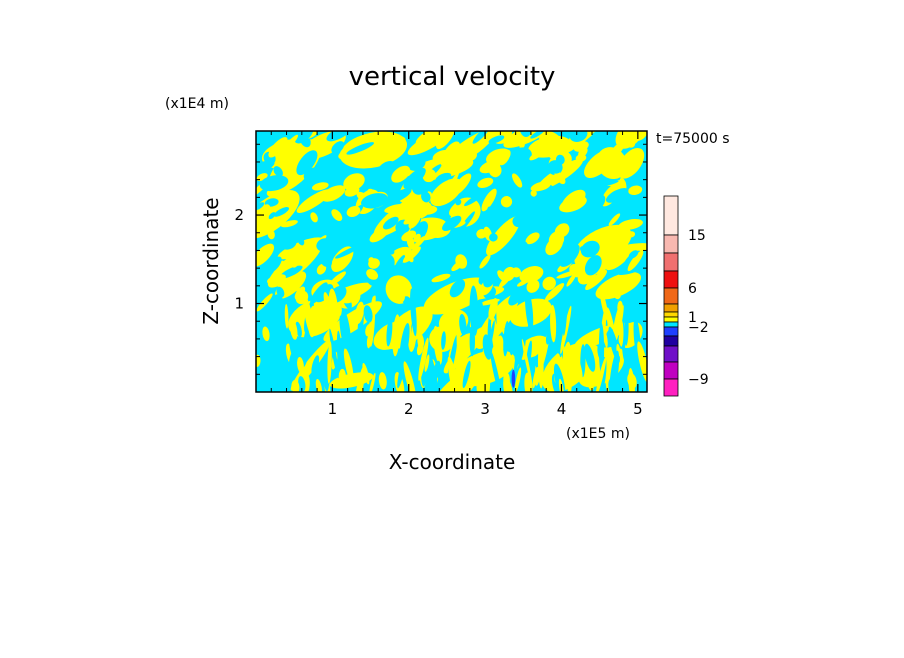  What do you see at coordinates (562, 409) in the screenshot?
I see `x-tick-label: 4` at bounding box center [562, 409].